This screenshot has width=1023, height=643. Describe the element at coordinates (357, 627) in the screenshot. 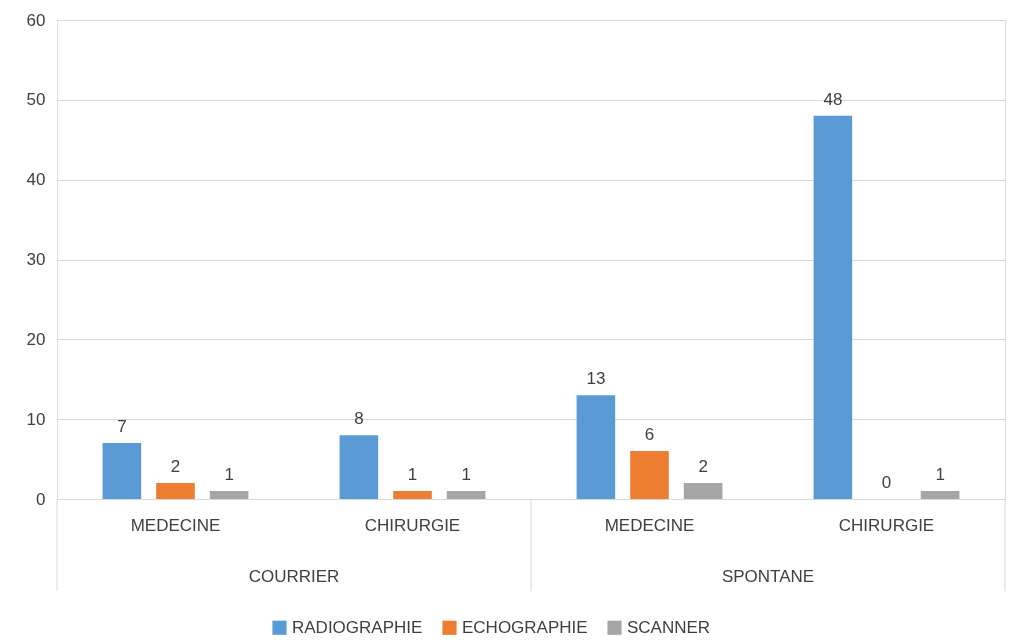

I see `legend-label: RADIOGRAPHIE` at that location.